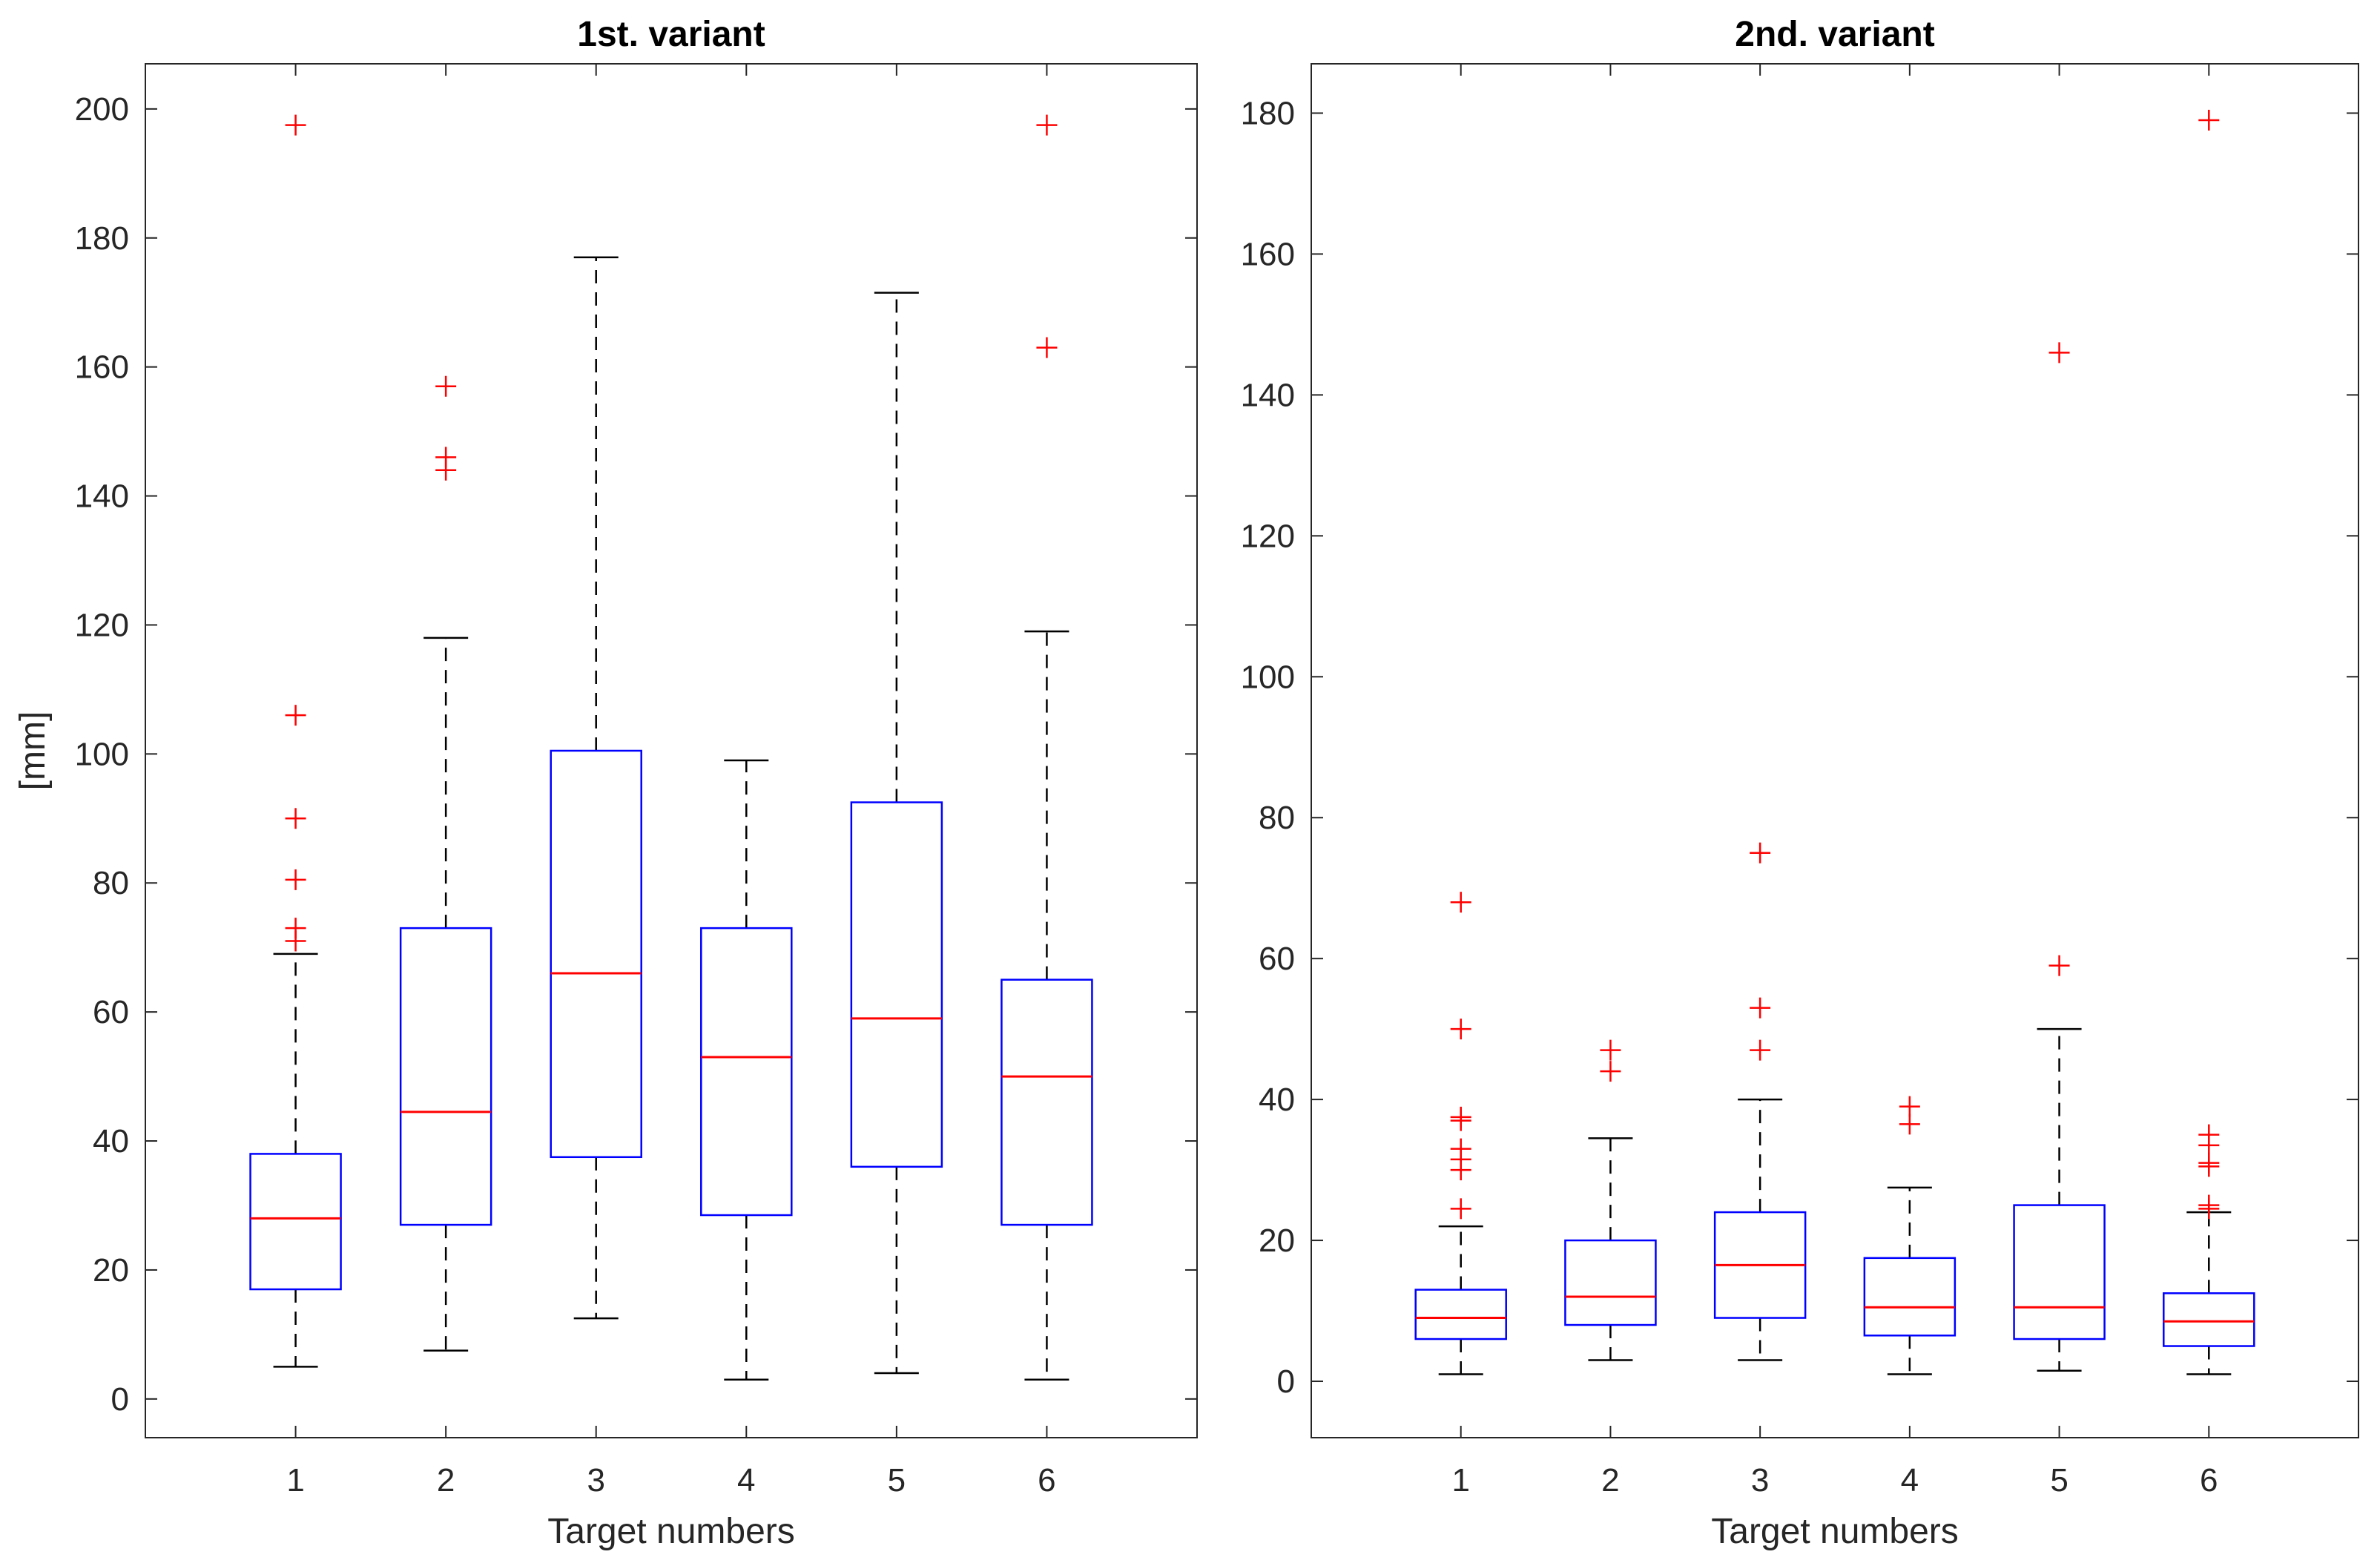 Image resolution: width=2380 pixels, height=1566 pixels. Describe the element at coordinates (671, 34) in the screenshot. I see `chart-title: 1st. variant` at that location.